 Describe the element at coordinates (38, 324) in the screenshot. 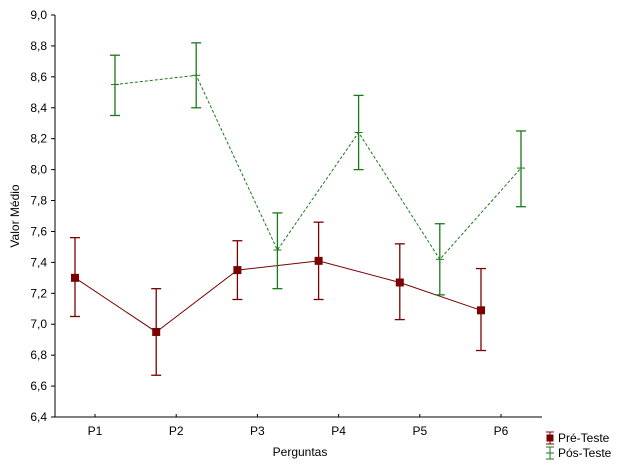

I see `y-tick-label: 7,0` at that location.